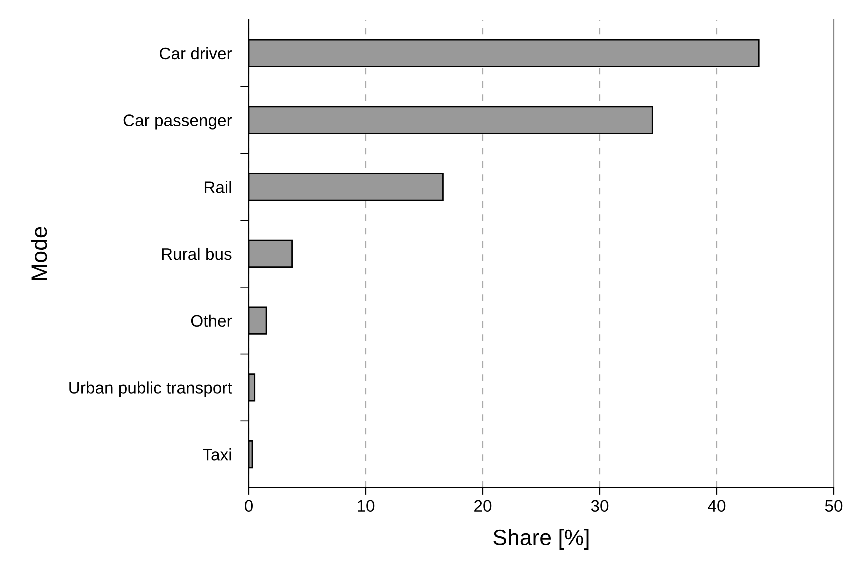 This screenshot has width=851, height=575. Describe the element at coordinates (196, 53) in the screenshot. I see `y-tick-label: Car driver` at that location.